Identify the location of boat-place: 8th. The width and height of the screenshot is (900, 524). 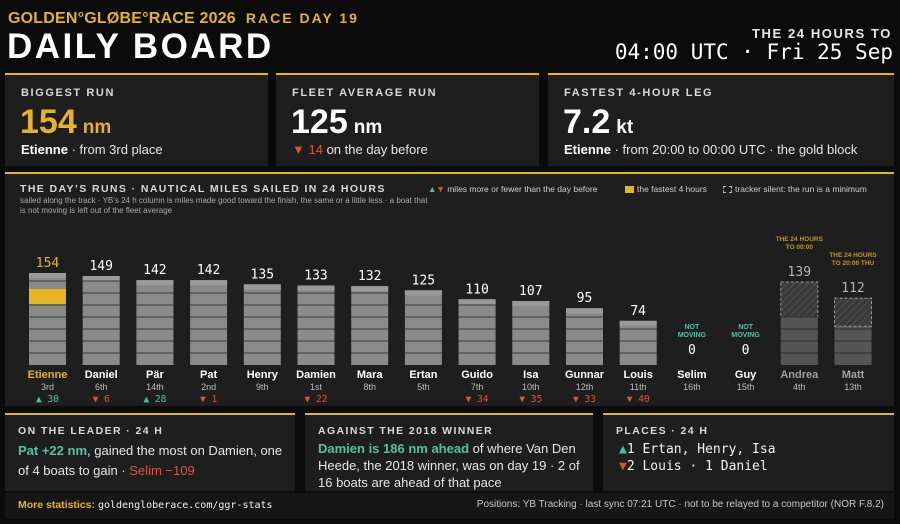
(369, 387).